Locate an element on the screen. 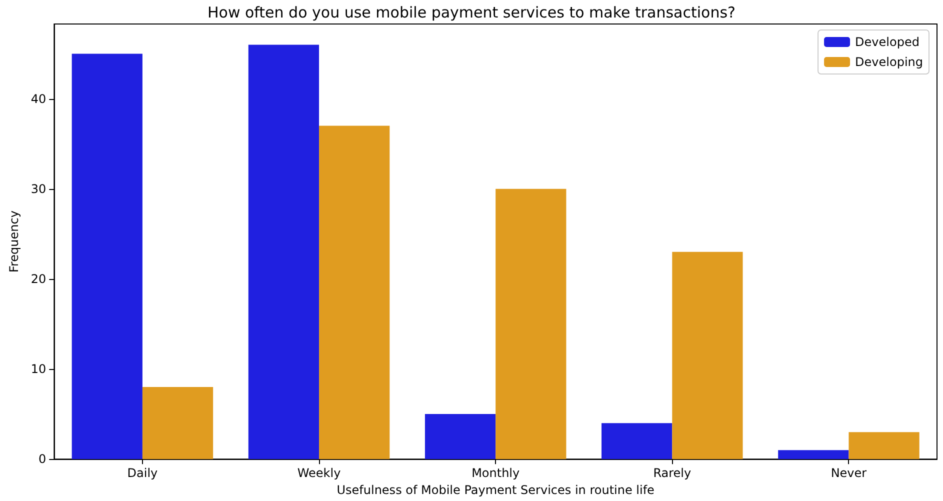 Image resolution: width=943 pixels, height=501 pixels. y-tick-label: 0 is located at coordinates (42, 459).